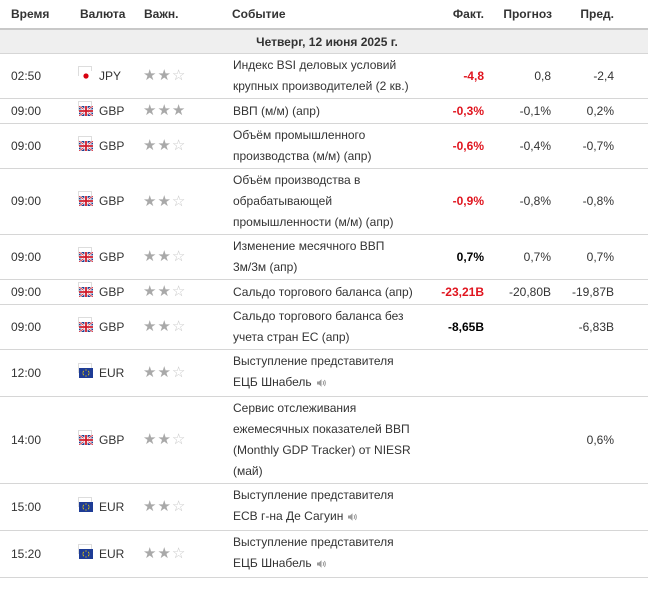 The image size is (648, 606). I want to click on header-actual: Факт., so click(454, 15).